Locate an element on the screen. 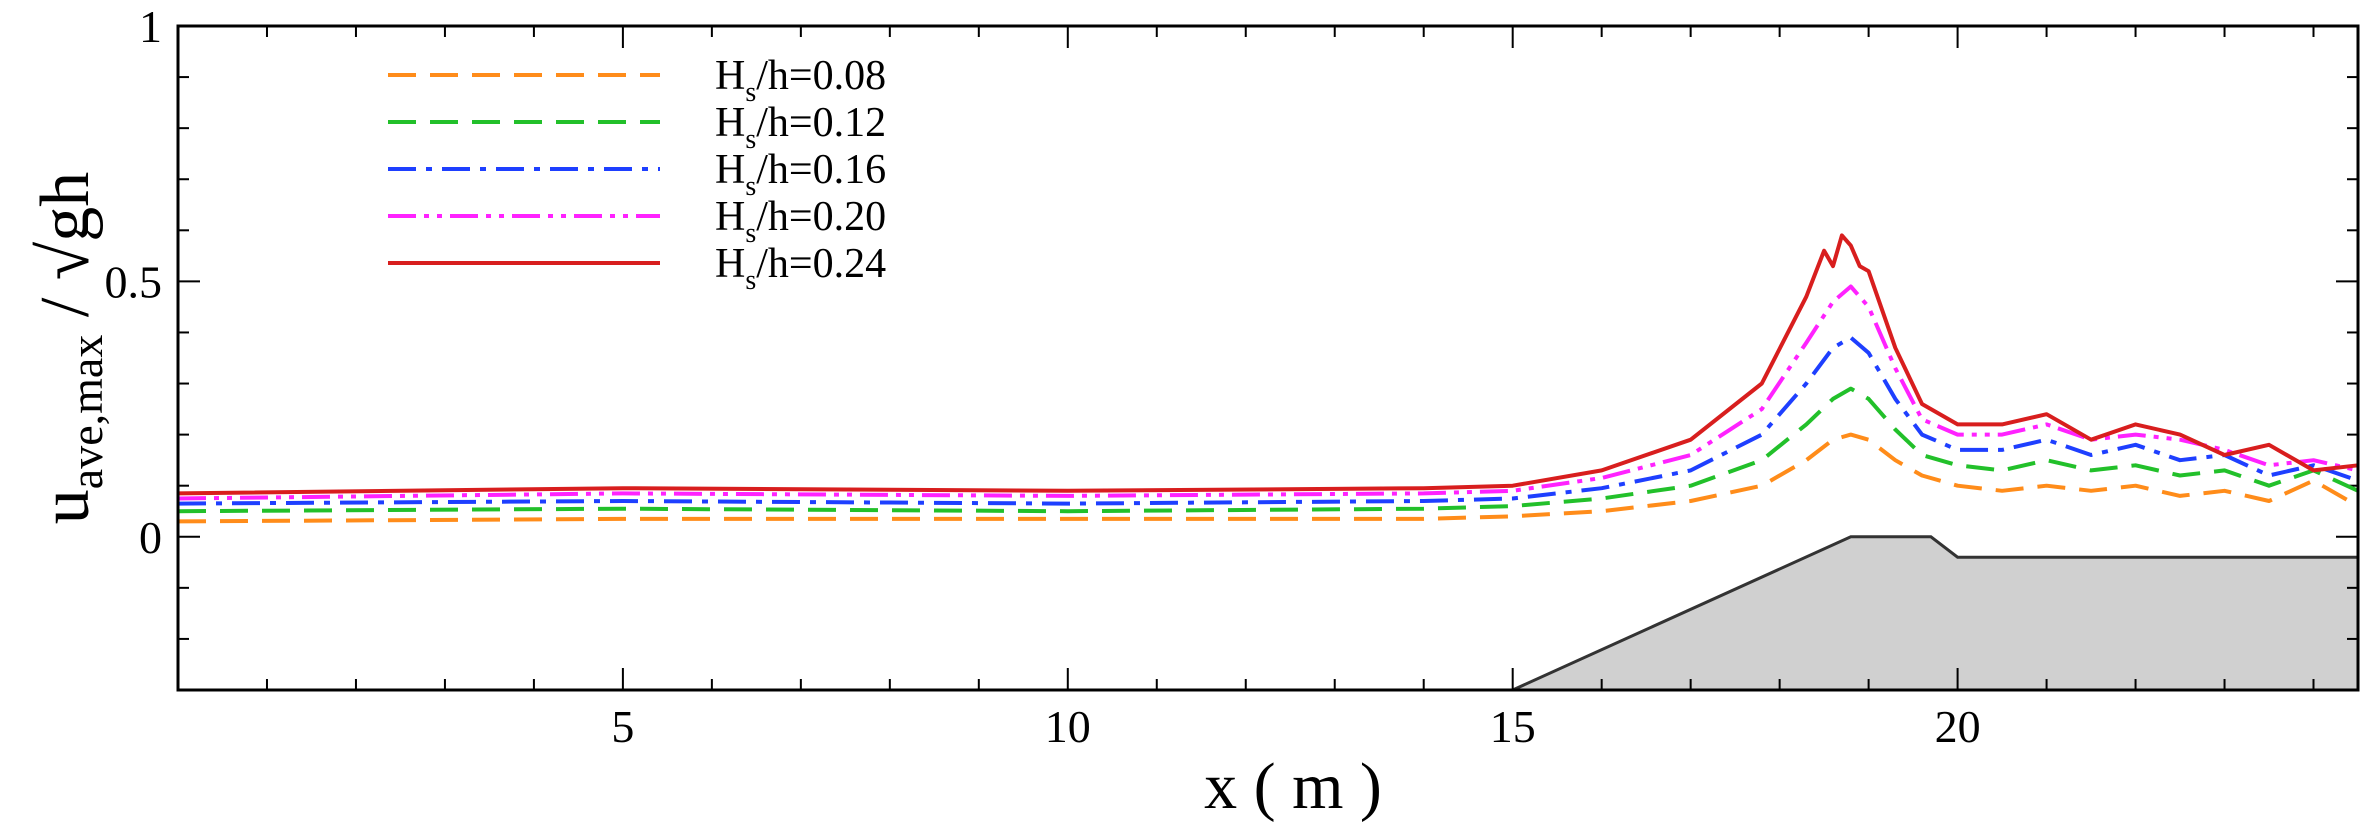  y-axis-label-subscript: ave,max is located at coordinates (86, 412).